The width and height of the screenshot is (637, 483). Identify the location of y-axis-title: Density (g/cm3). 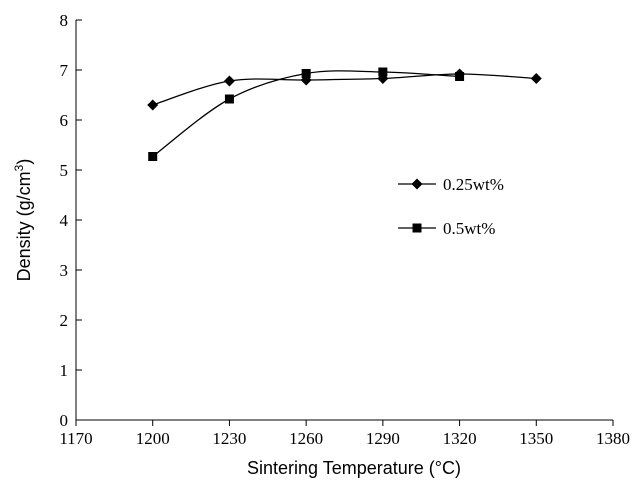
(23, 220).